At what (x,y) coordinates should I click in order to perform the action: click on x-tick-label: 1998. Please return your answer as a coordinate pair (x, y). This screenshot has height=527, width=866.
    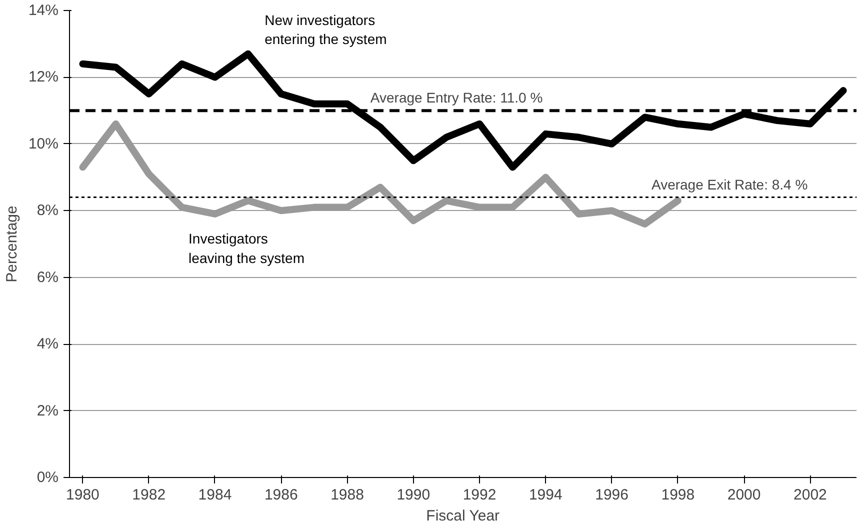
    Looking at the image, I should click on (678, 495).